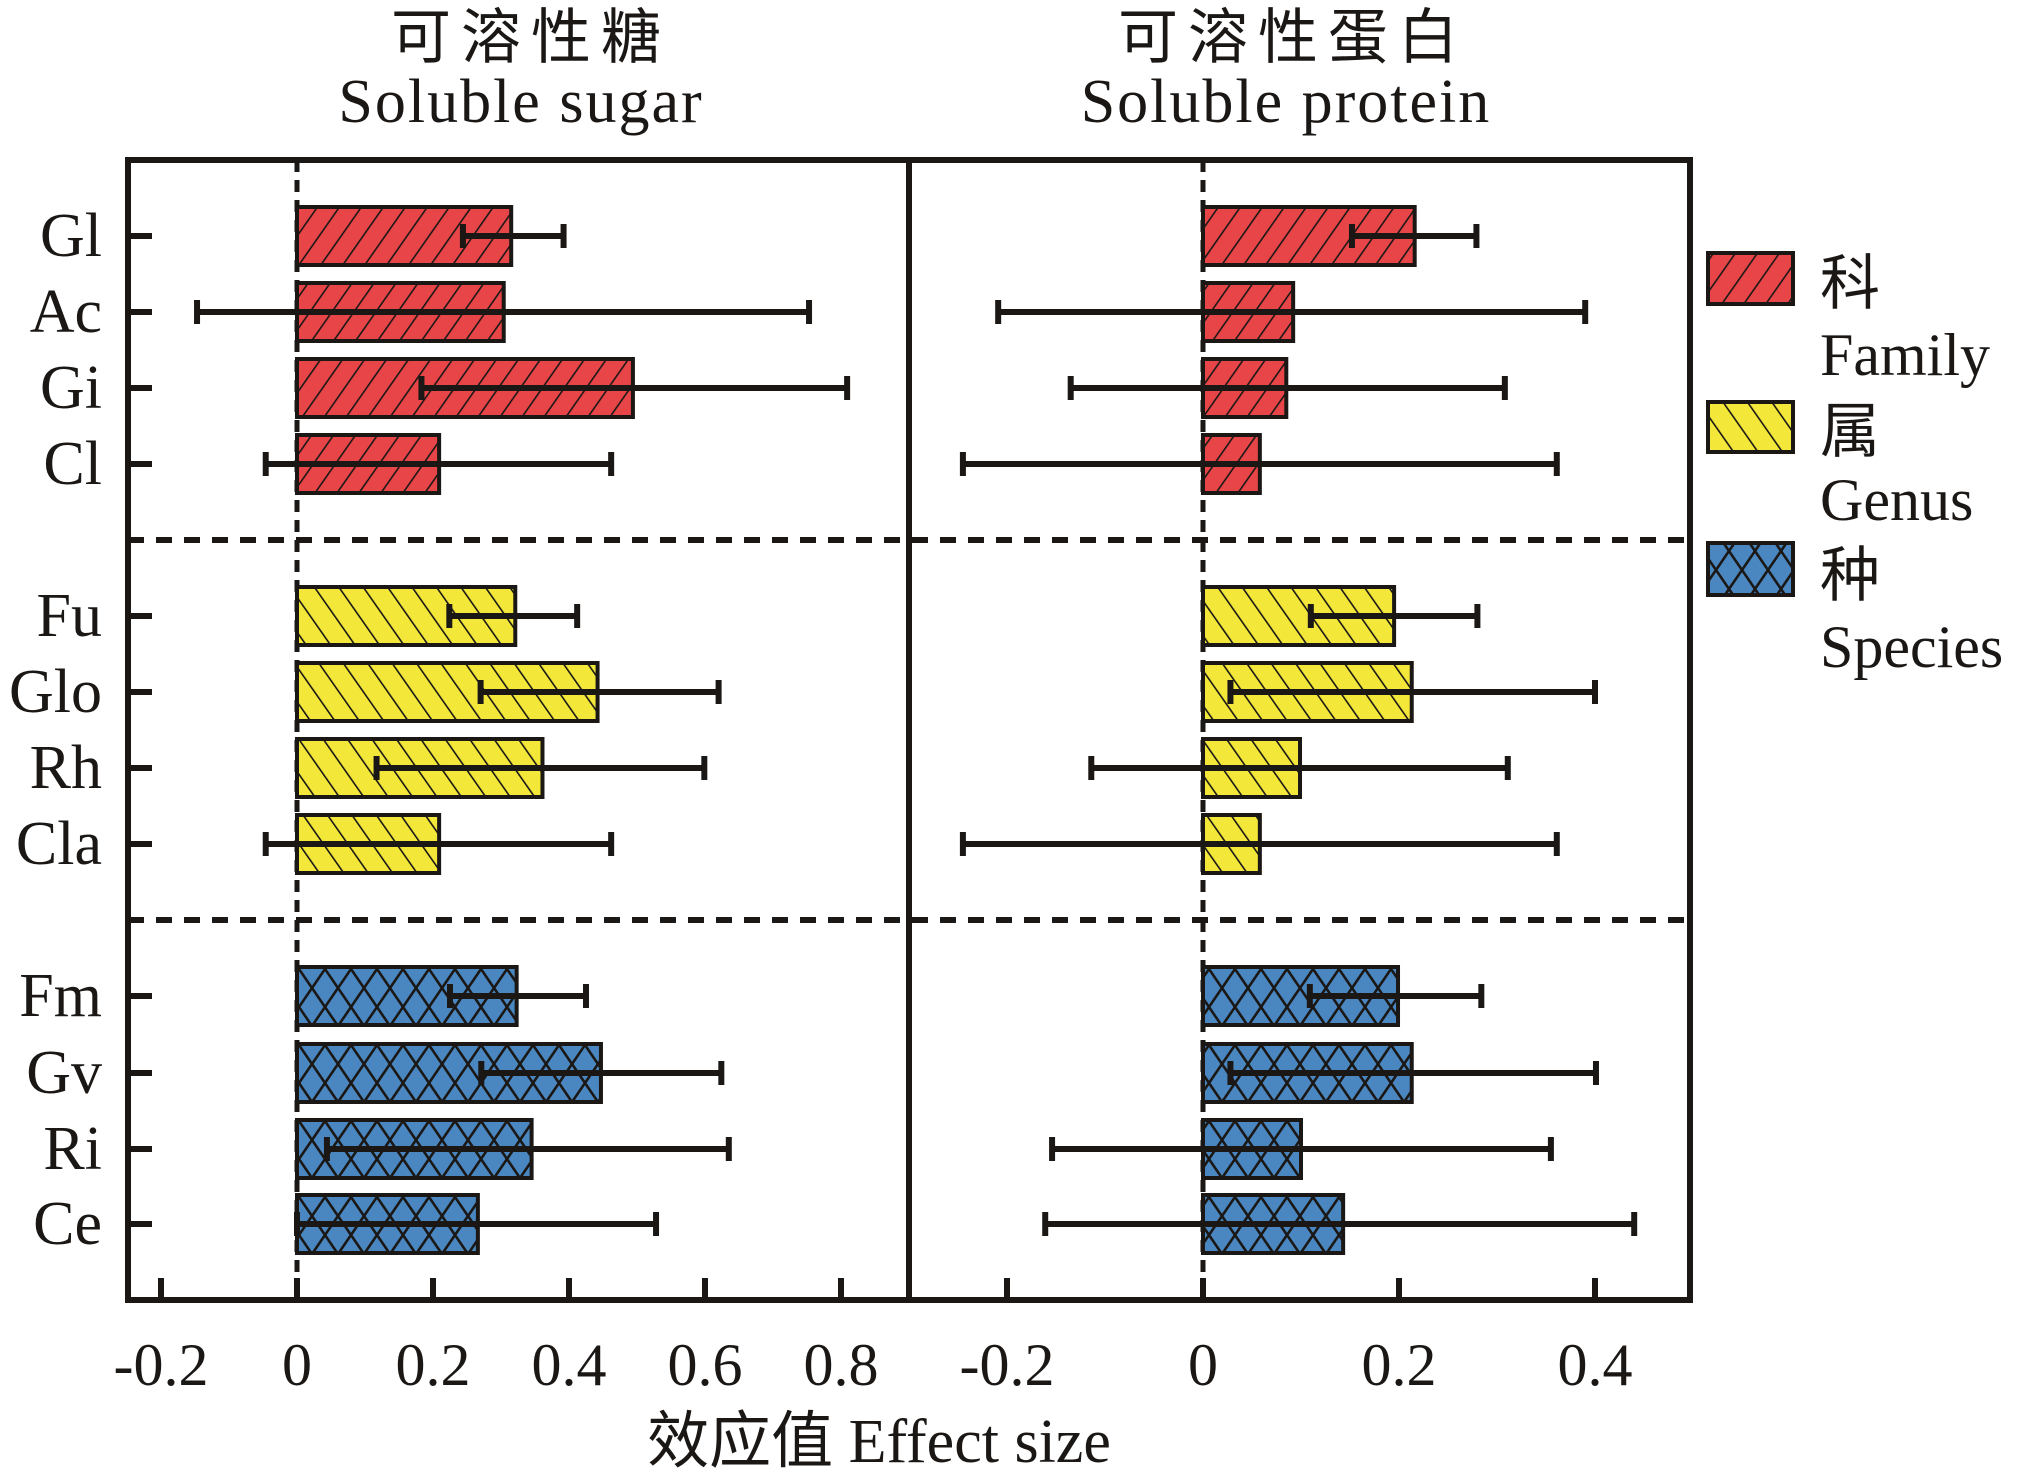 The image size is (2020, 1473). Describe the element at coordinates (705, 1365) in the screenshot. I see `x-tick-label-sugar: 0.6` at that location.